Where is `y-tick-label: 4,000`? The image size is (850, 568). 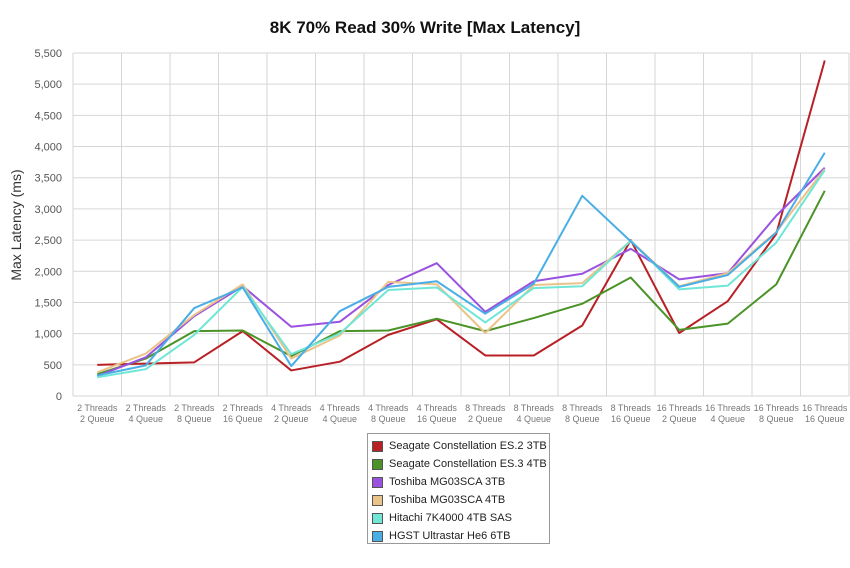
y-tick-label: 4,000 is located at coordinates (48, 148).